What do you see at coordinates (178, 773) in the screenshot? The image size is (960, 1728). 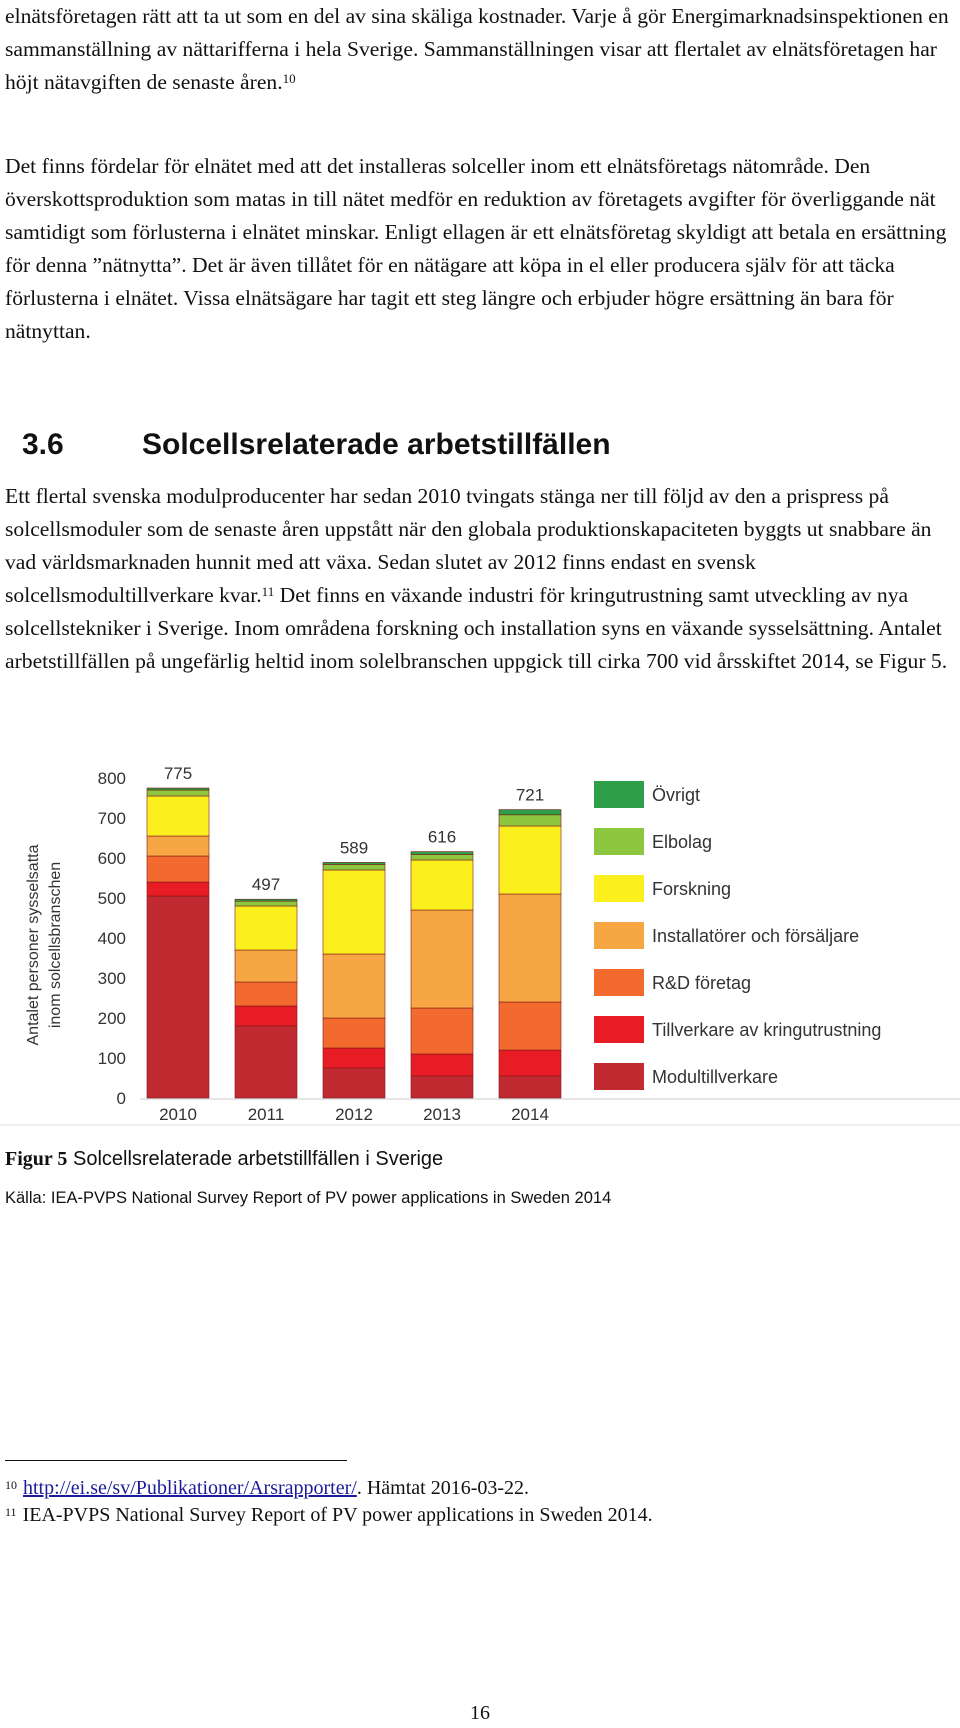 I see `data-label-total: 775` at bounding box center [178, 773].